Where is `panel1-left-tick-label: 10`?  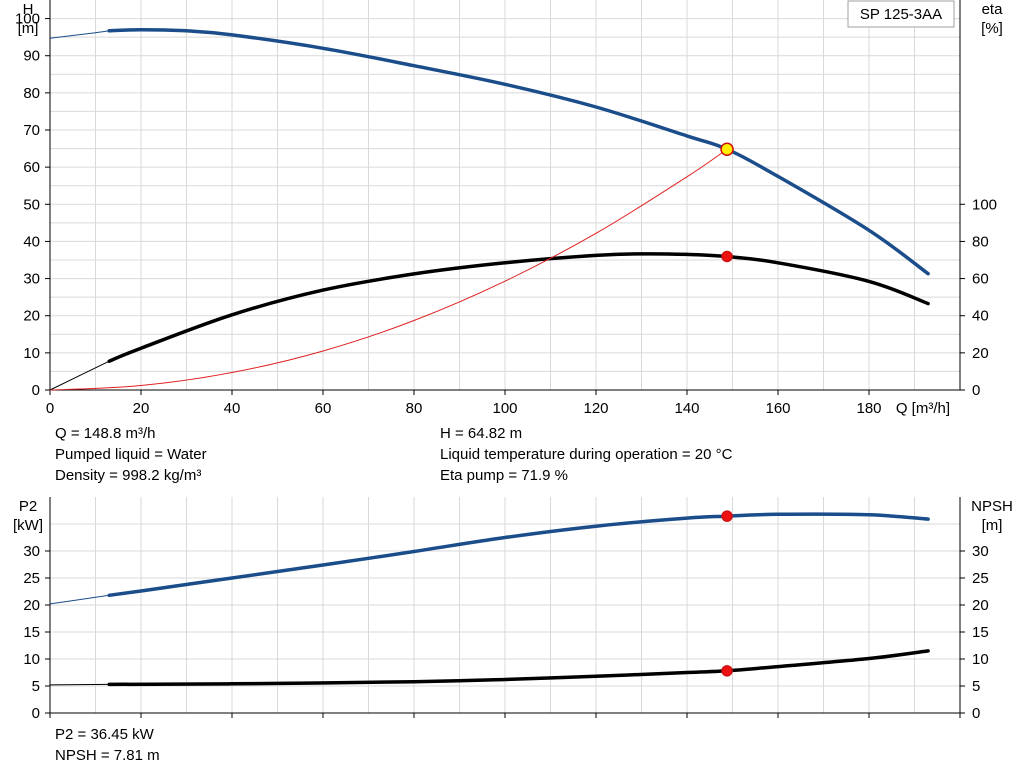 panel1-left-tick-label: 10 is located at coordinates (31, 353).